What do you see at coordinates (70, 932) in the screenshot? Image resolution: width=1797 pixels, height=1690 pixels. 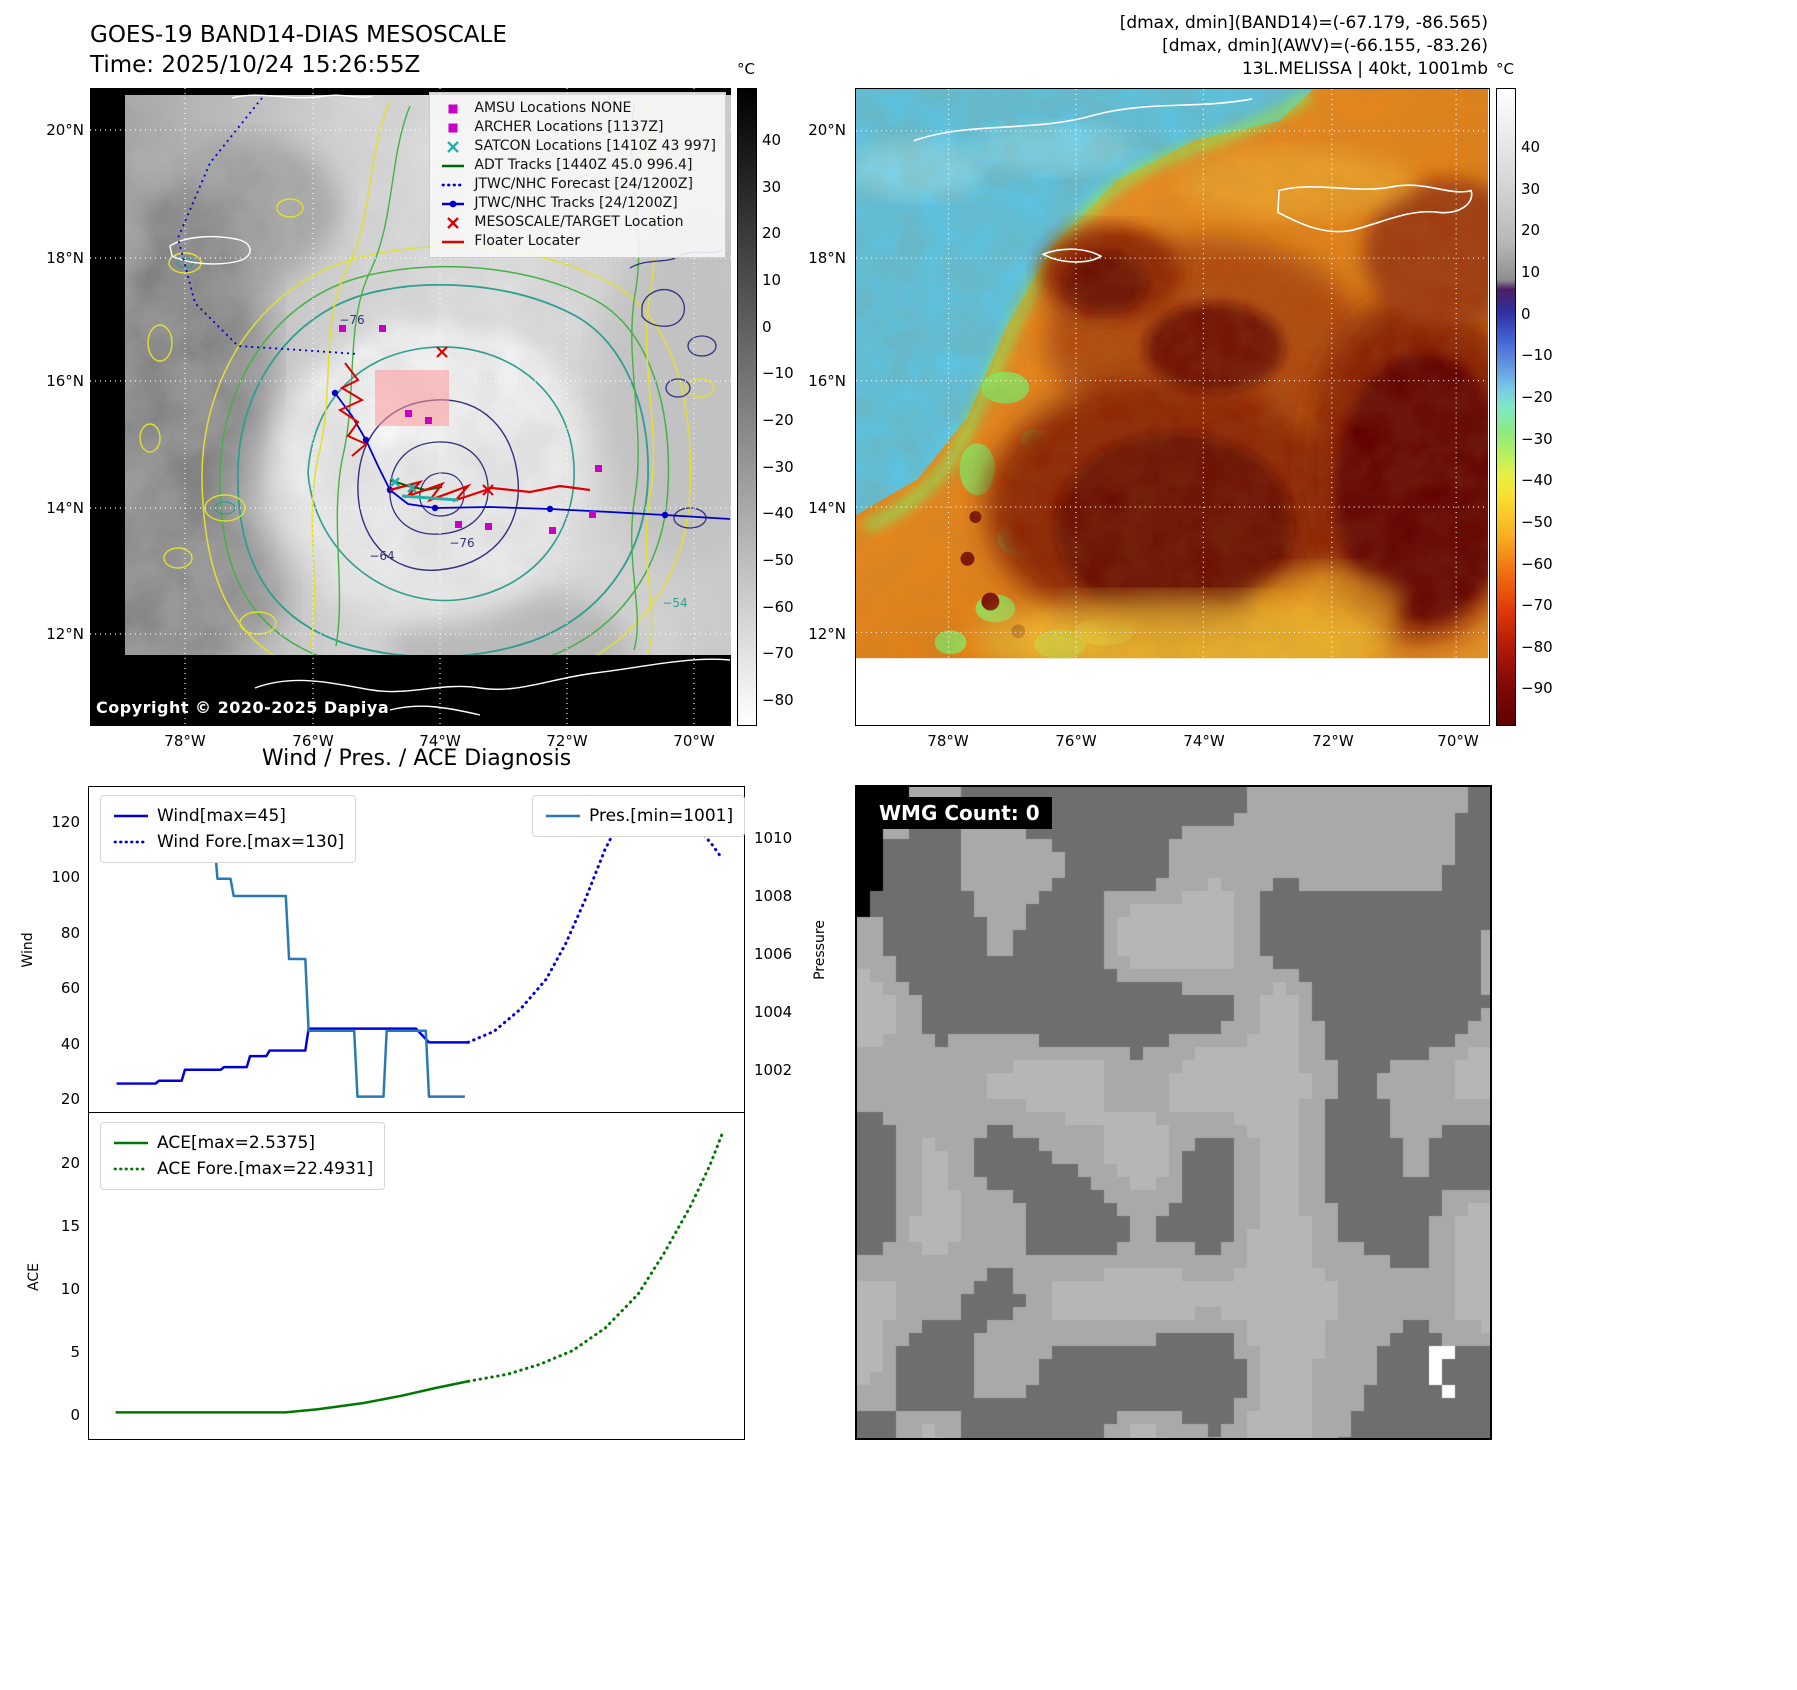 I see `y-tick-label: 80` at bounding box center [70, 932].